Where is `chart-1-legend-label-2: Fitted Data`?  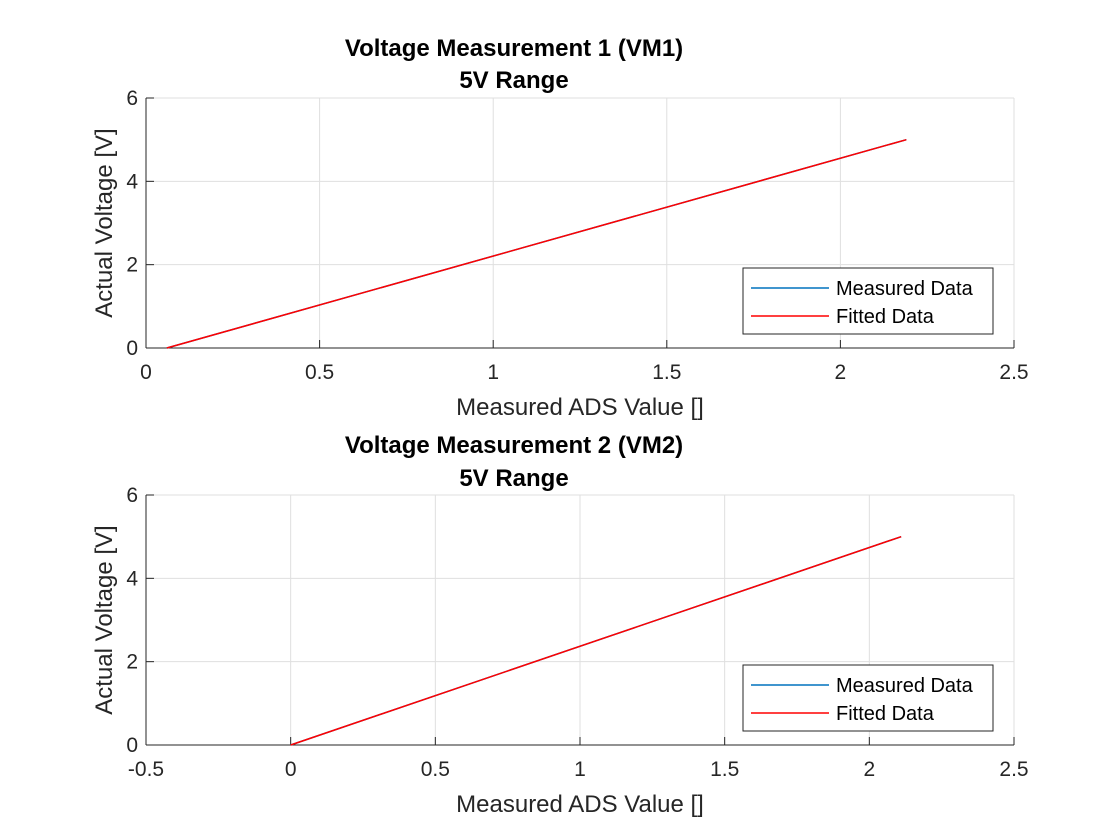 chart-1-legend-label-2: Fitted Data is located at coordinates (885, 317).